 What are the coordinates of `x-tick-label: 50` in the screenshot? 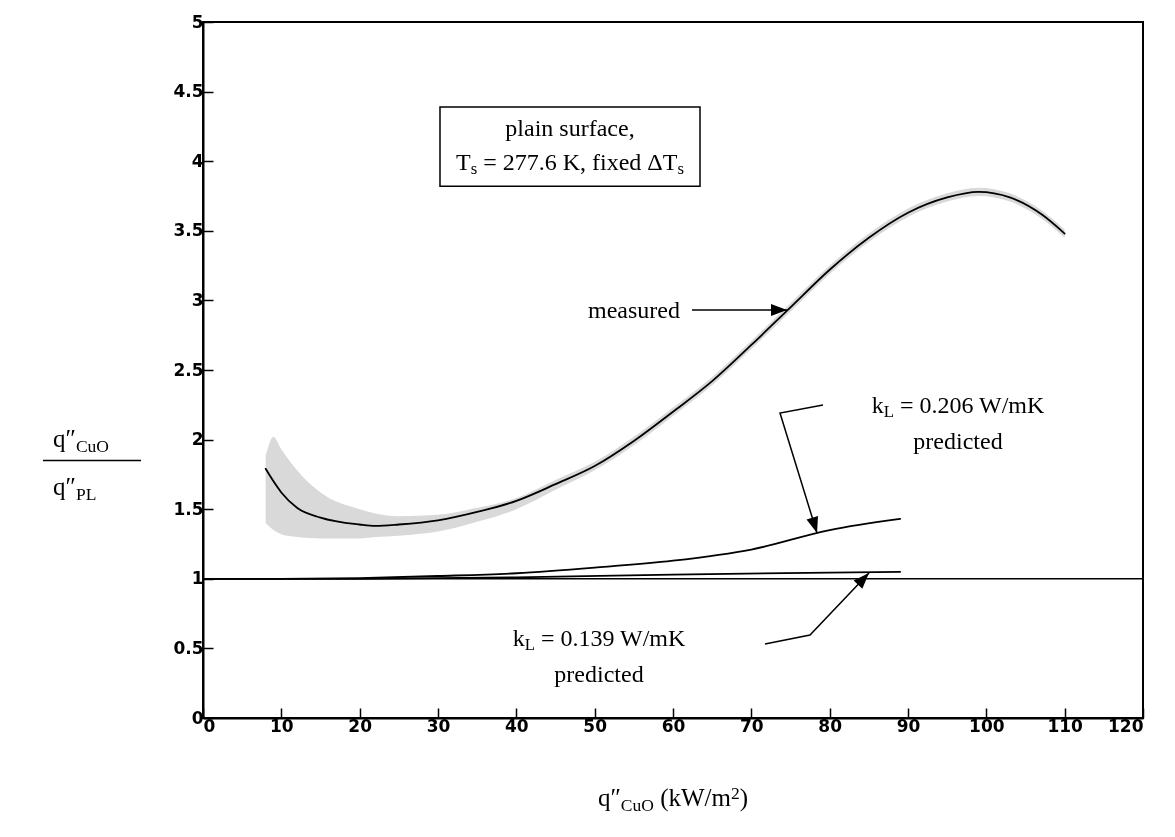 It's located at (595, 725).